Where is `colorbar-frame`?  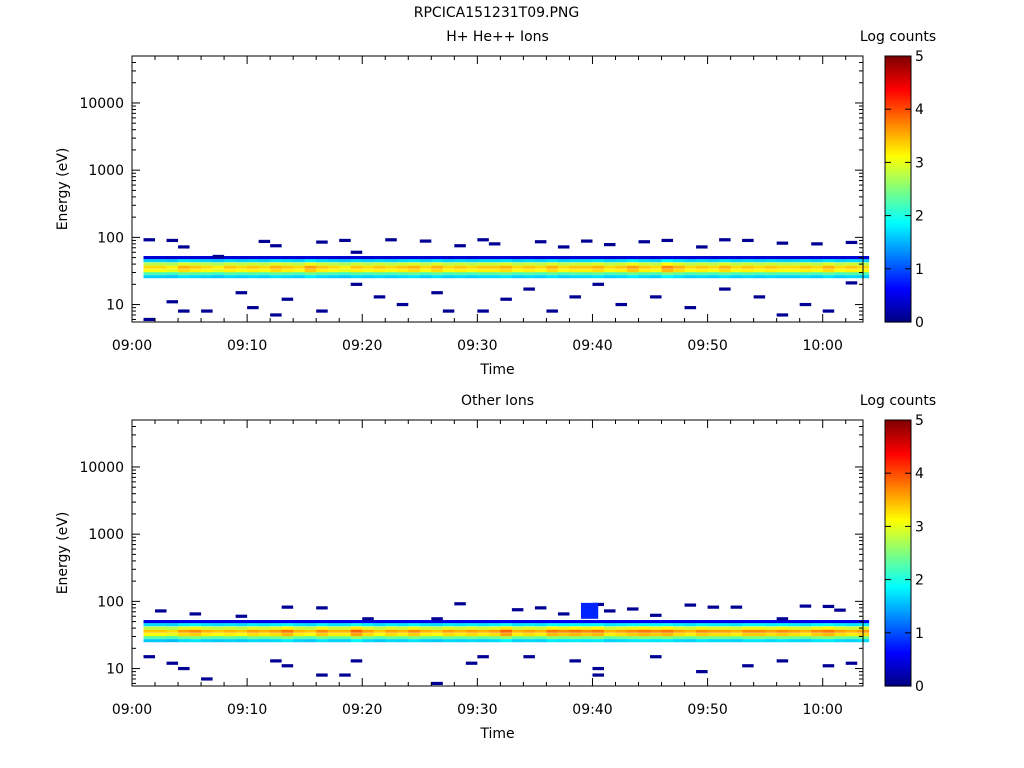 colorbar-frame is located at coordinates (898, 553).